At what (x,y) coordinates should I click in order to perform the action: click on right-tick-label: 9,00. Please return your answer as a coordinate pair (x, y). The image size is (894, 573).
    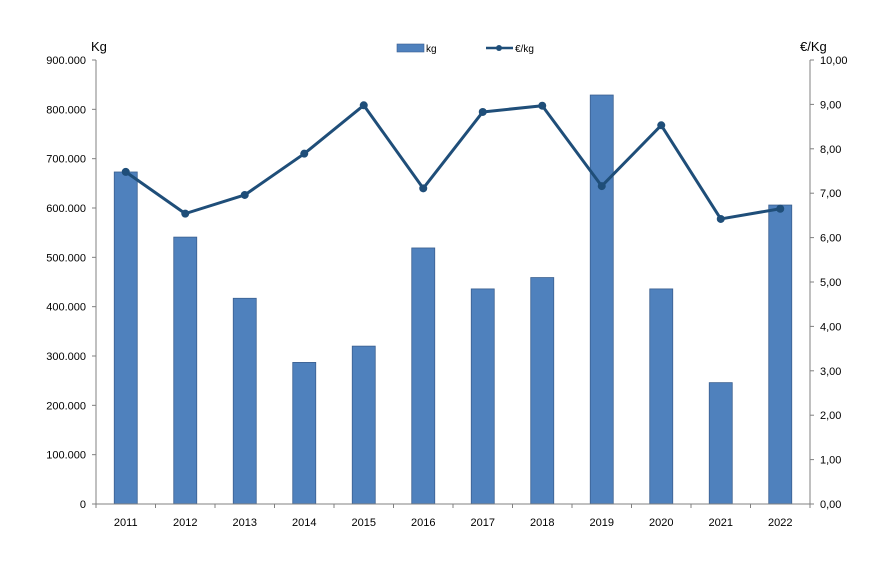
    Looking at the image, I should click on (830, 105).